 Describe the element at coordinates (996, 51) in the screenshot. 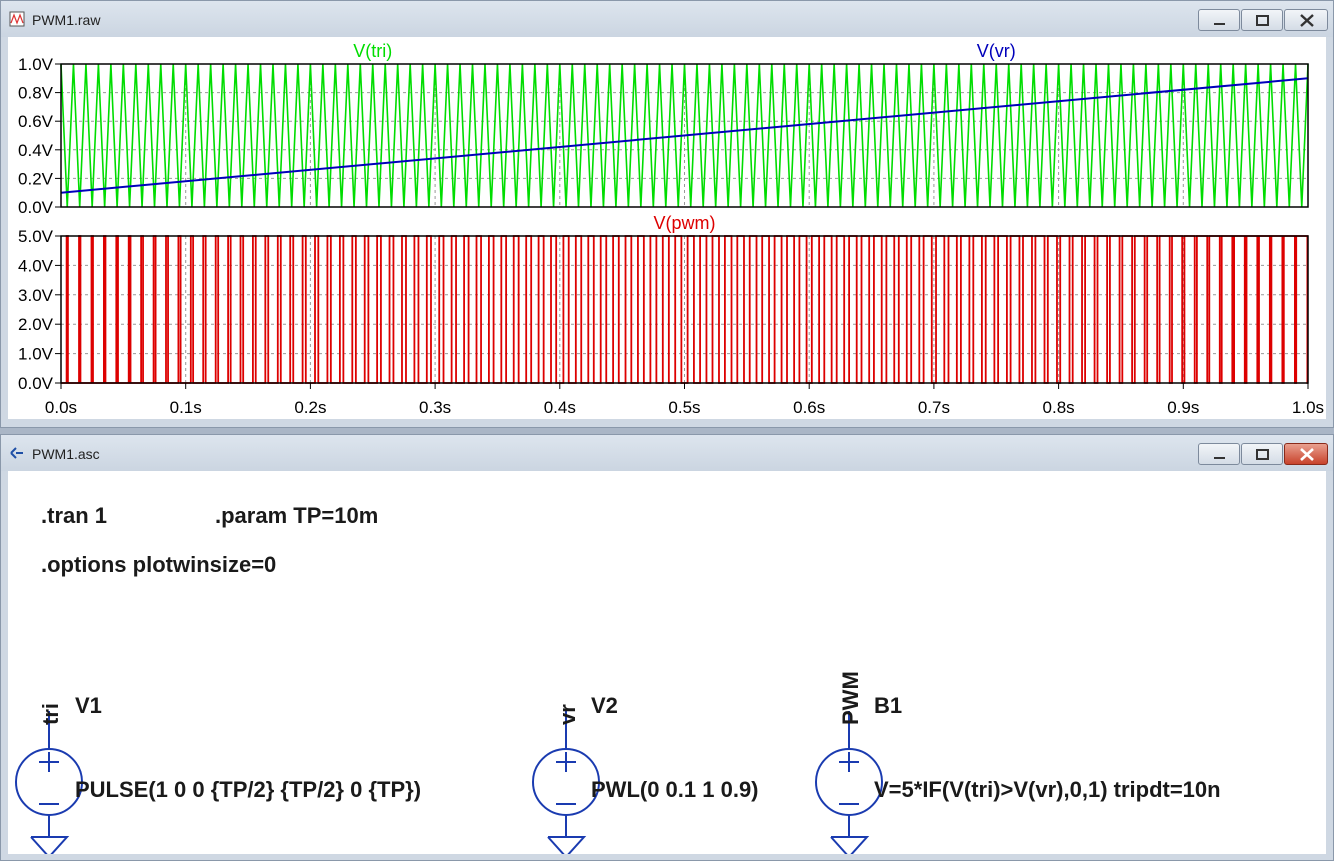

I see `legend-v-vr: V(vr)` at that location.